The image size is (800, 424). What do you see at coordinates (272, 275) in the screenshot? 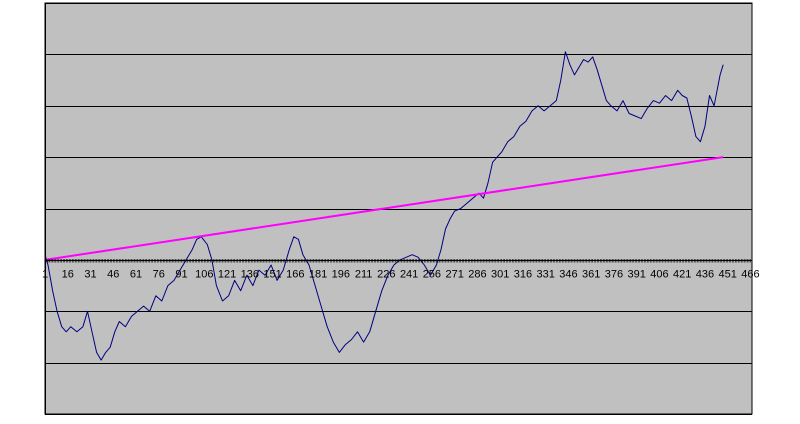
I see `x-tick-label: 151` at bounding box center [272, 275].